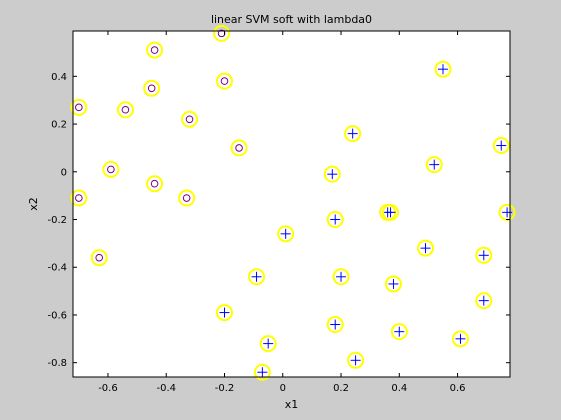 The image size is (561, 420). What do you see at coordinates (108, 388) in the screenshot?
I see `x-tick-label: -0.6` at bounding box center [108, 388].